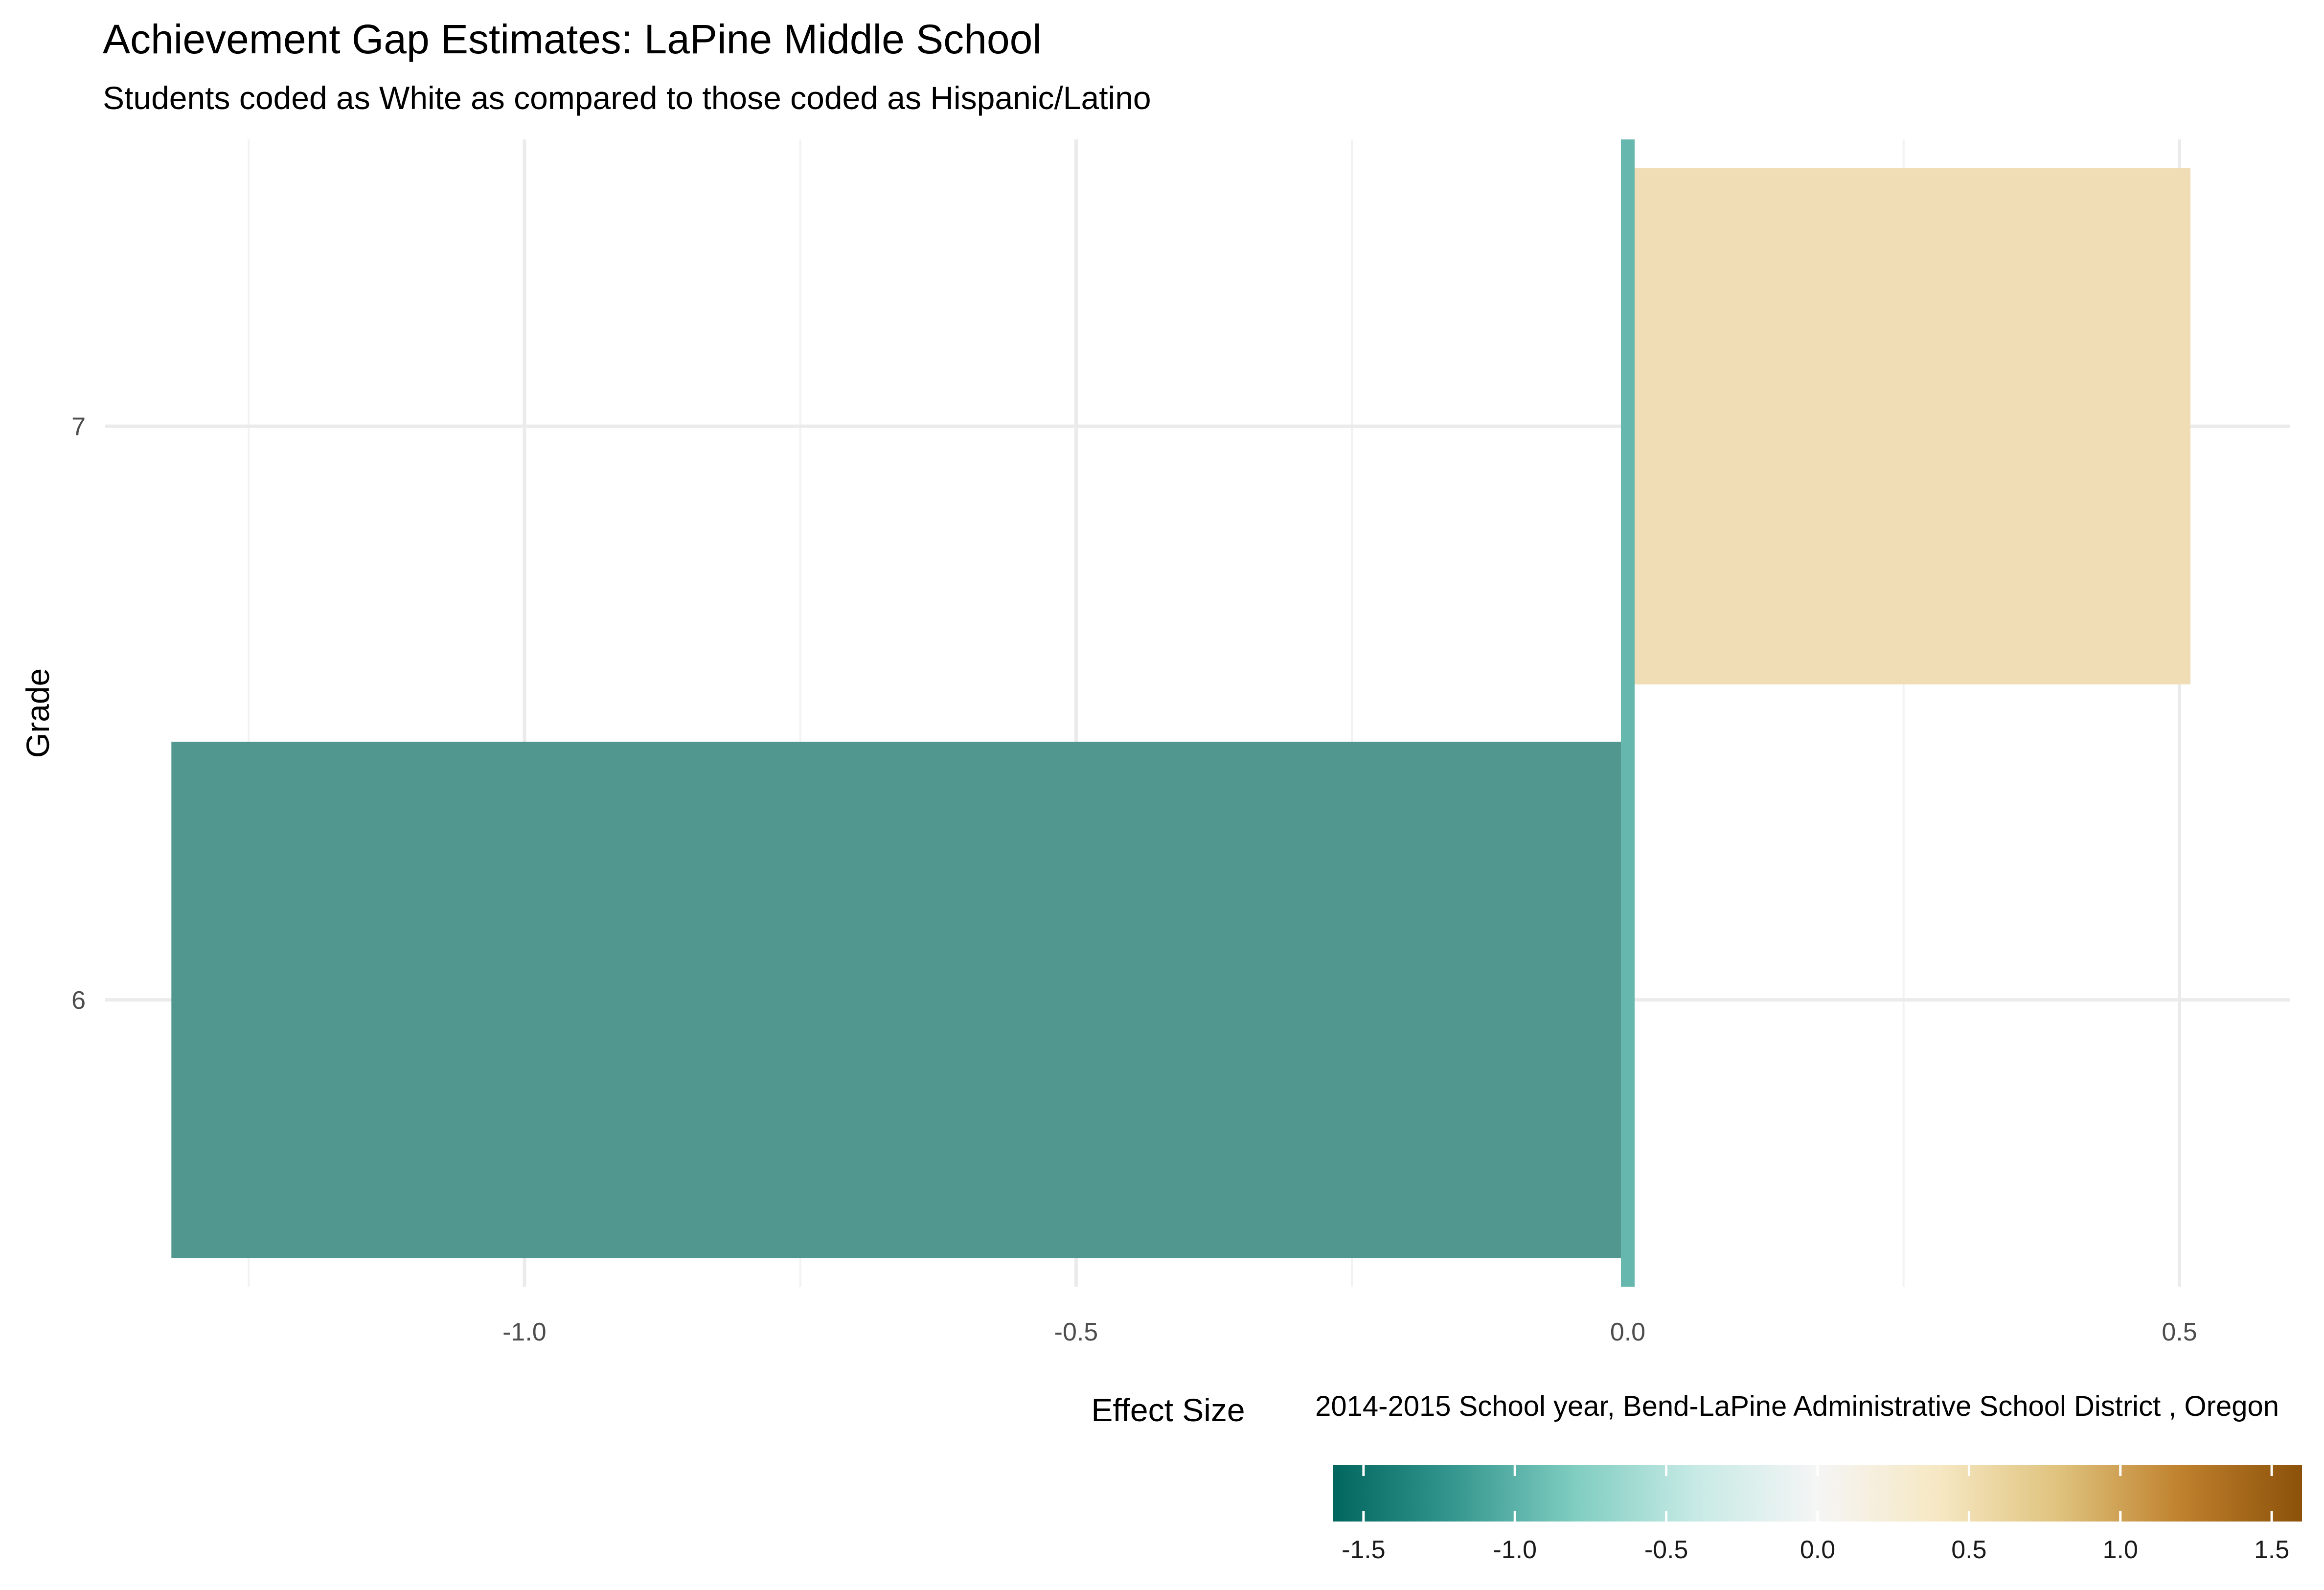 Image resolution: width=2324 pixels, height=1590 pixels. Describe the element at coordinates (525, 1332) in the screenshot. I see `x-tick-label: -1.0` at that location.